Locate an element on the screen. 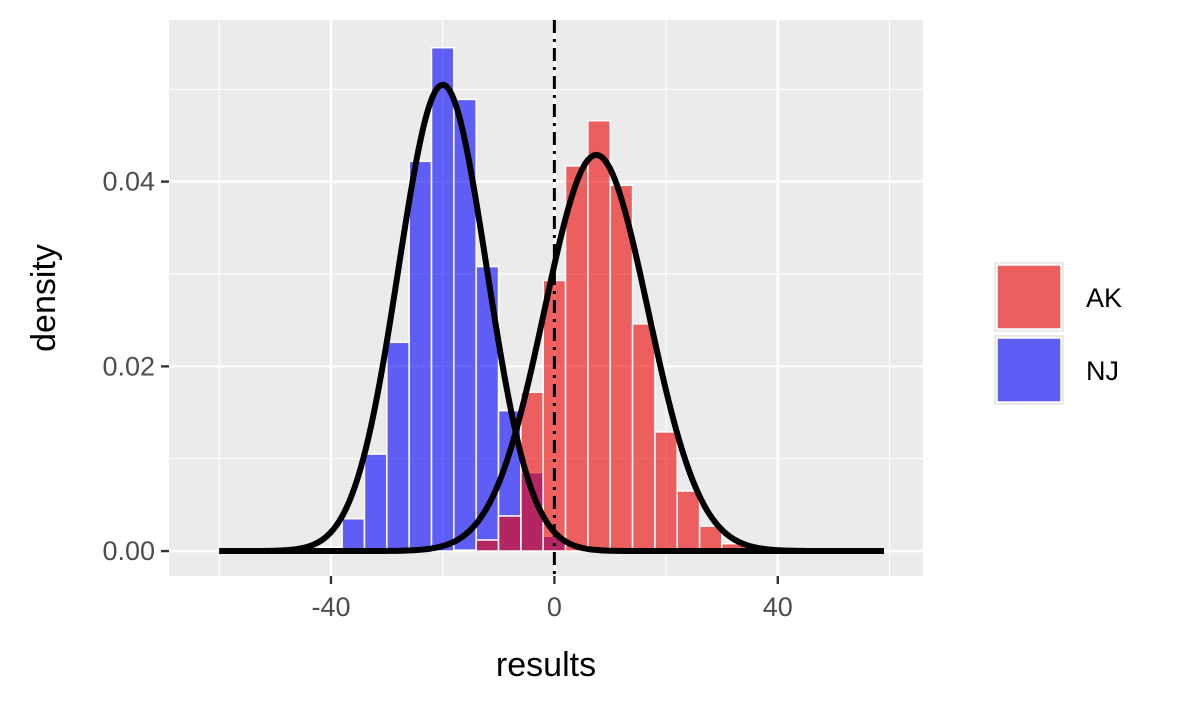  y-tick-label: 0.04 is located at coordinates (128, 182).